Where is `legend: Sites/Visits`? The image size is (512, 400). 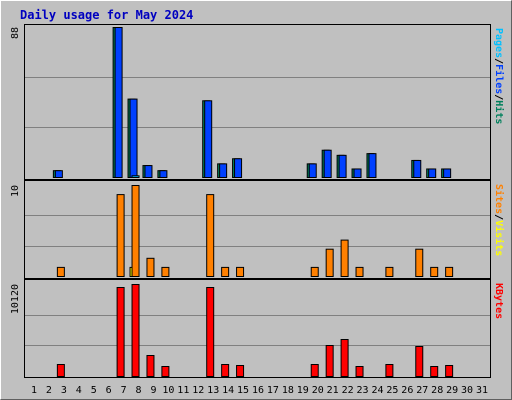
legend: Sites/Visits is located at coordinates (499, 220).